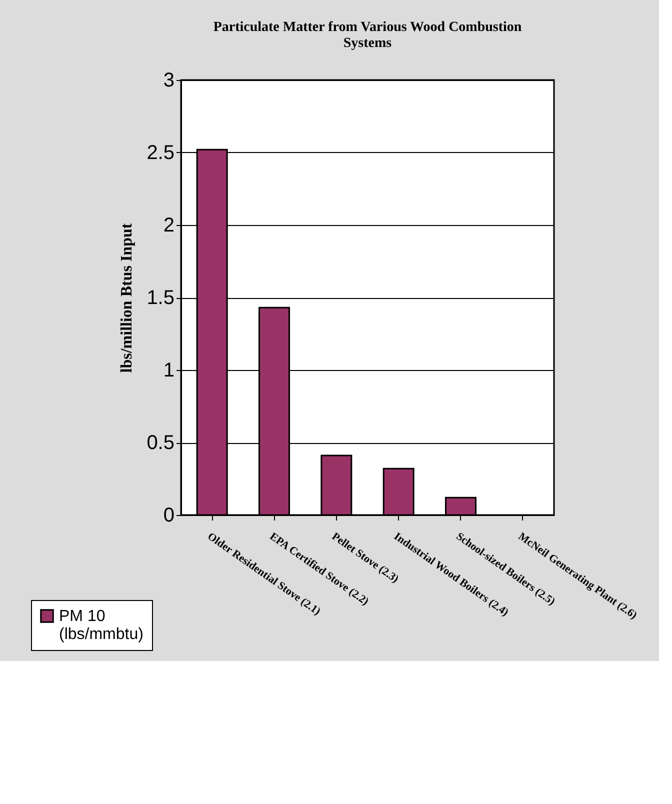 This screenshot has height=804, width=672. What do you see at coordinates (168, 515) in the screenshot?
I see `y-tick-label: 0` at bounding box center [168, 515].